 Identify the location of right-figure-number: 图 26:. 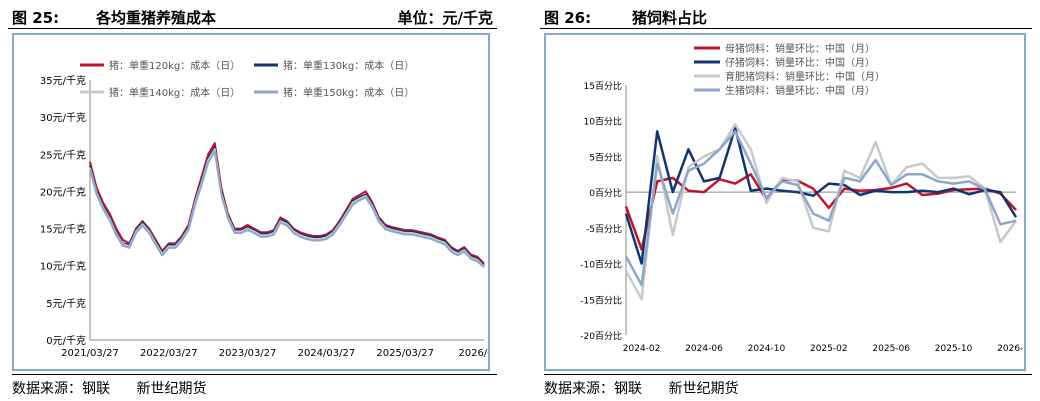
(568, 18).